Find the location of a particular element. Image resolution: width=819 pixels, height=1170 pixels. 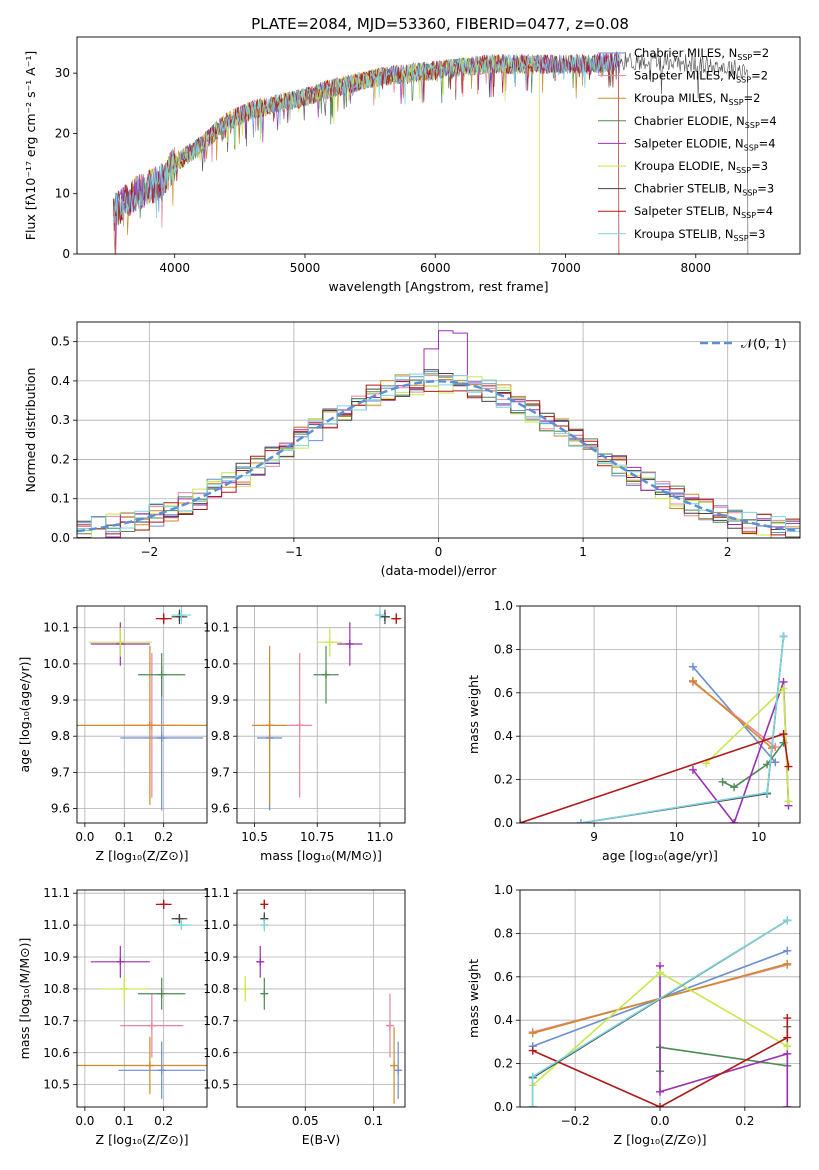

legend-label-normal: 𝒩(0, 1) is located at coordinates (764, 343).